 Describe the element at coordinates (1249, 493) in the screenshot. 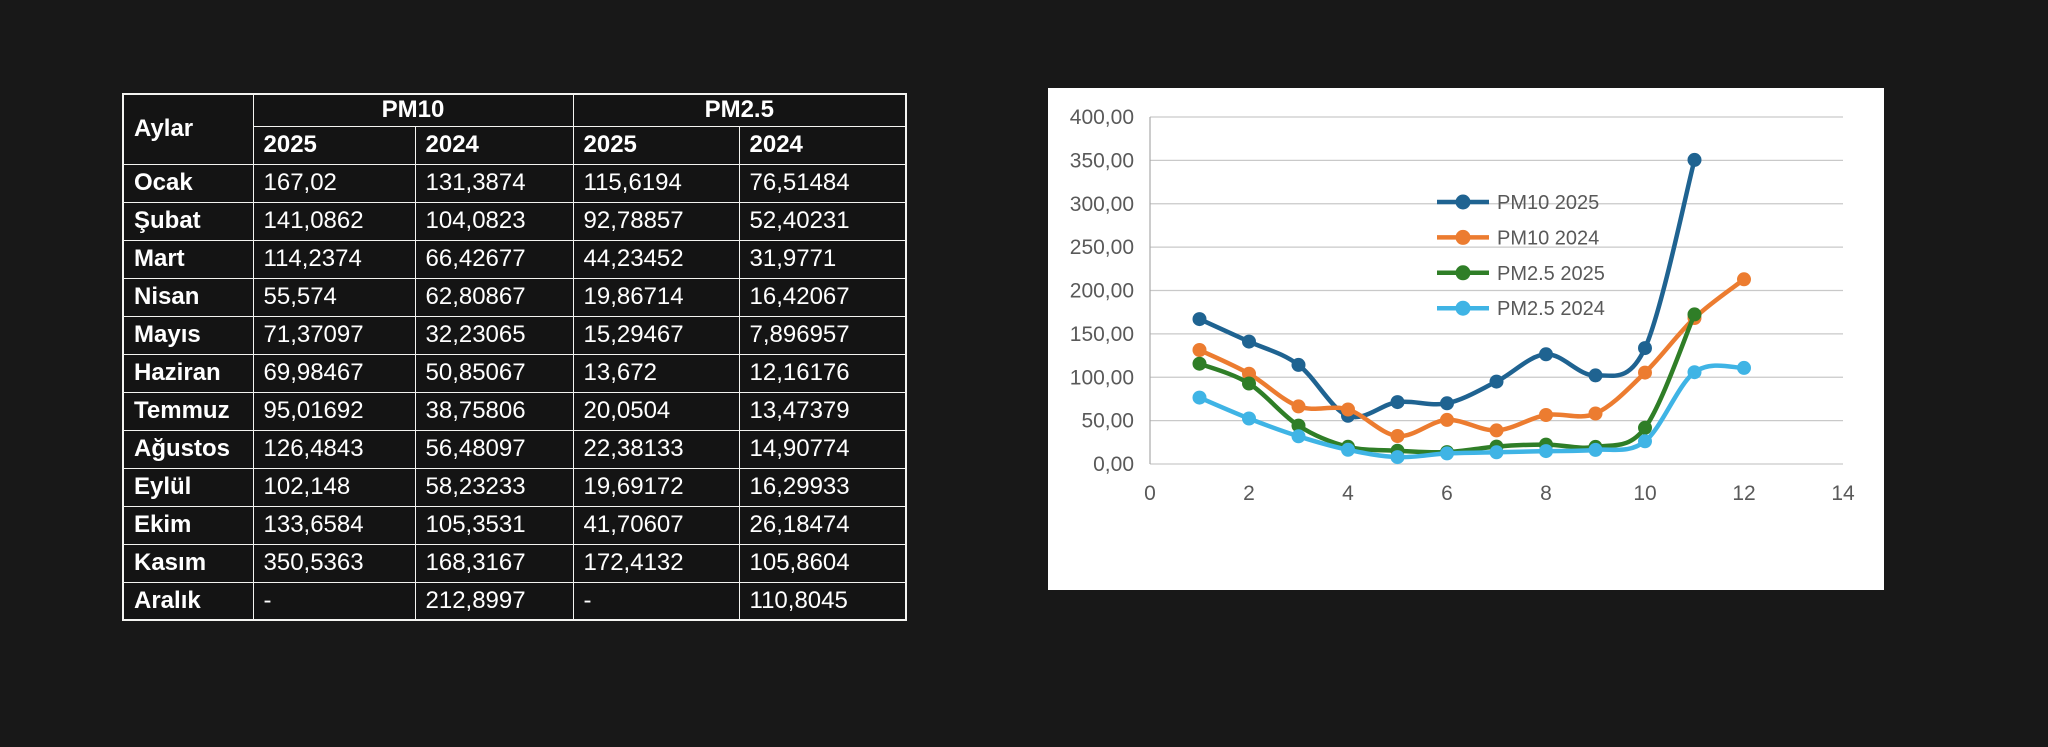

I see `x-axis-tick-label: 2` at that location.